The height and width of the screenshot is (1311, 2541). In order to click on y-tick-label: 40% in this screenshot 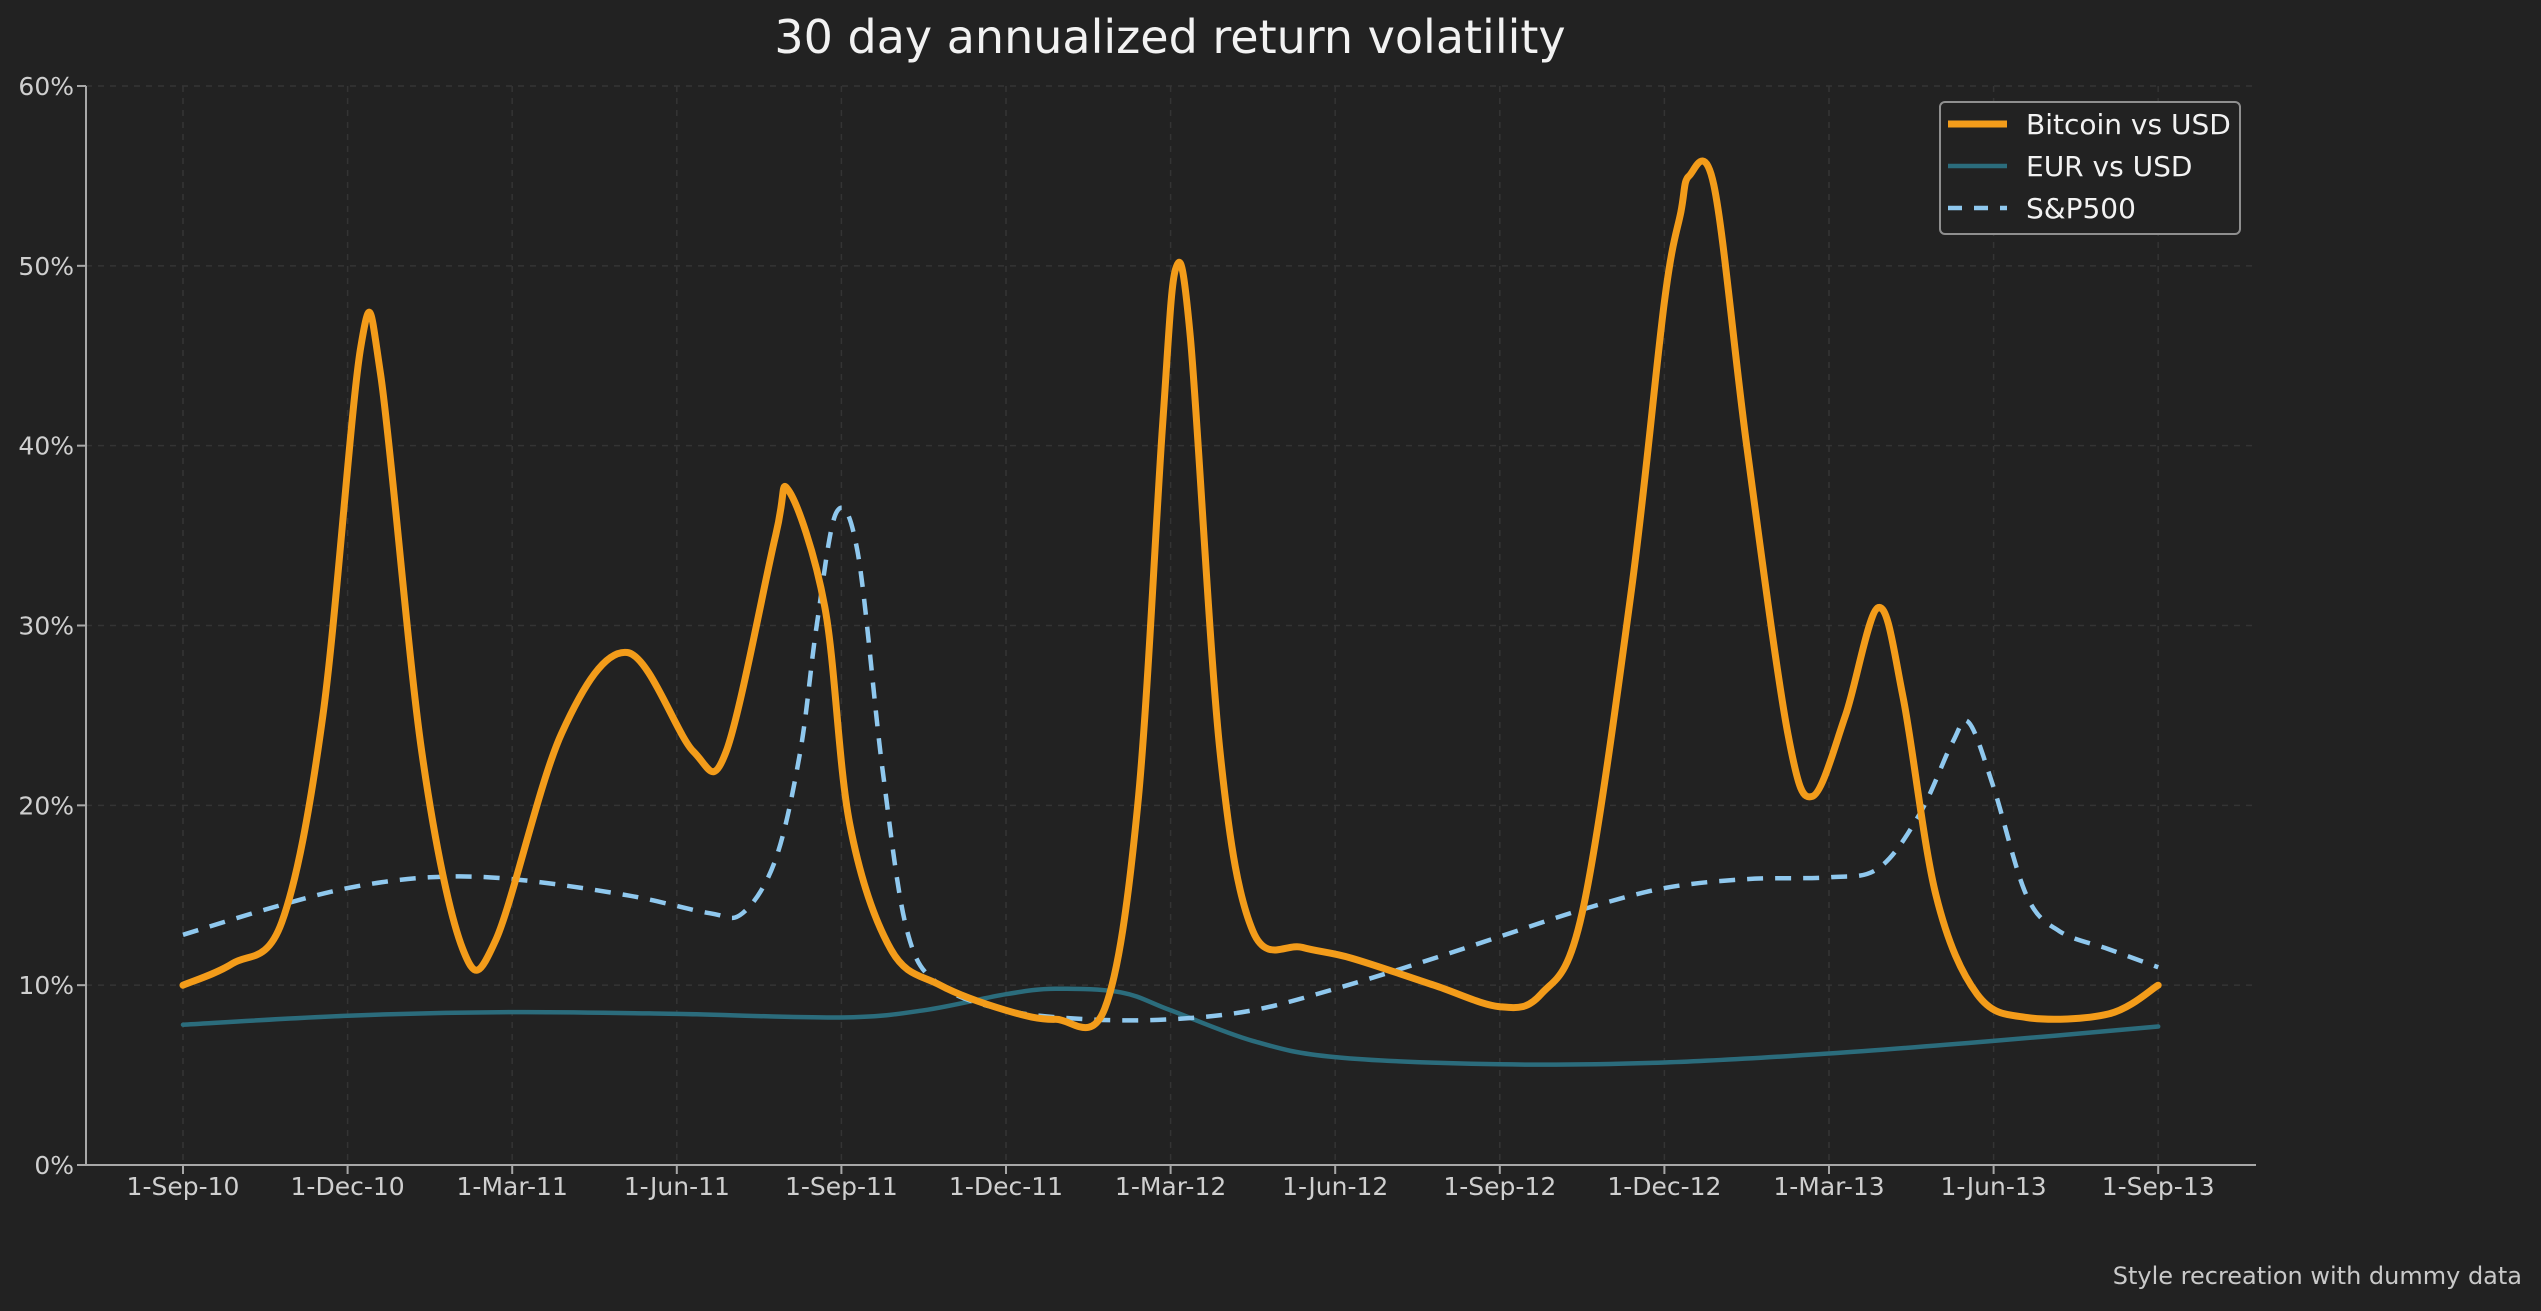, I will do `click(46, 446)`.